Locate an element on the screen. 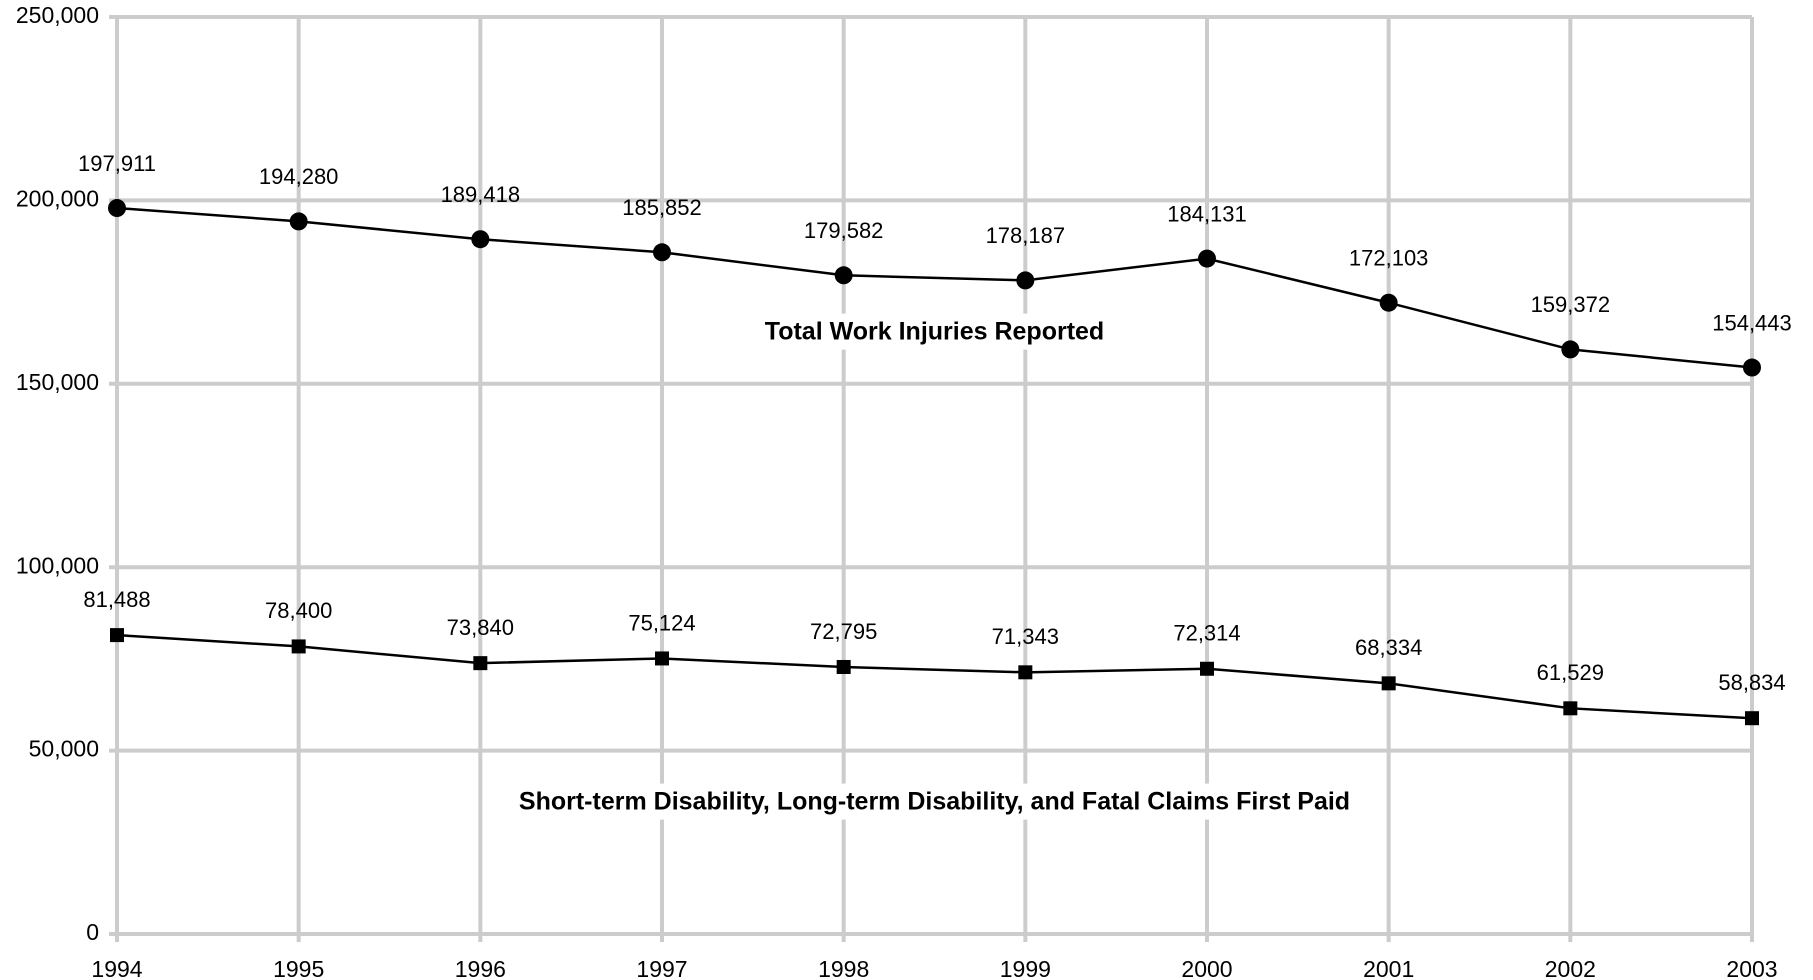 The image size is (1813, 980). x-tick-label: 1996 is located at coordinates (480, 968).